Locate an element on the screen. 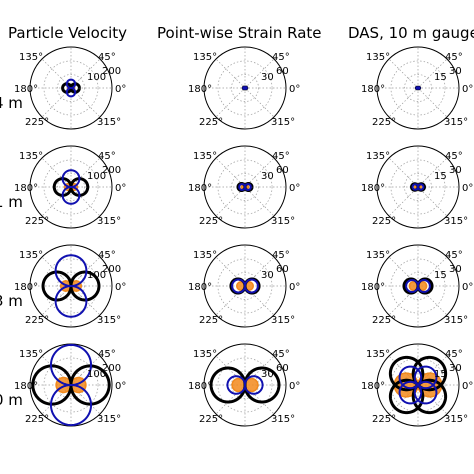  radial-tick-label: 60 is located at coordinates (282, 71).